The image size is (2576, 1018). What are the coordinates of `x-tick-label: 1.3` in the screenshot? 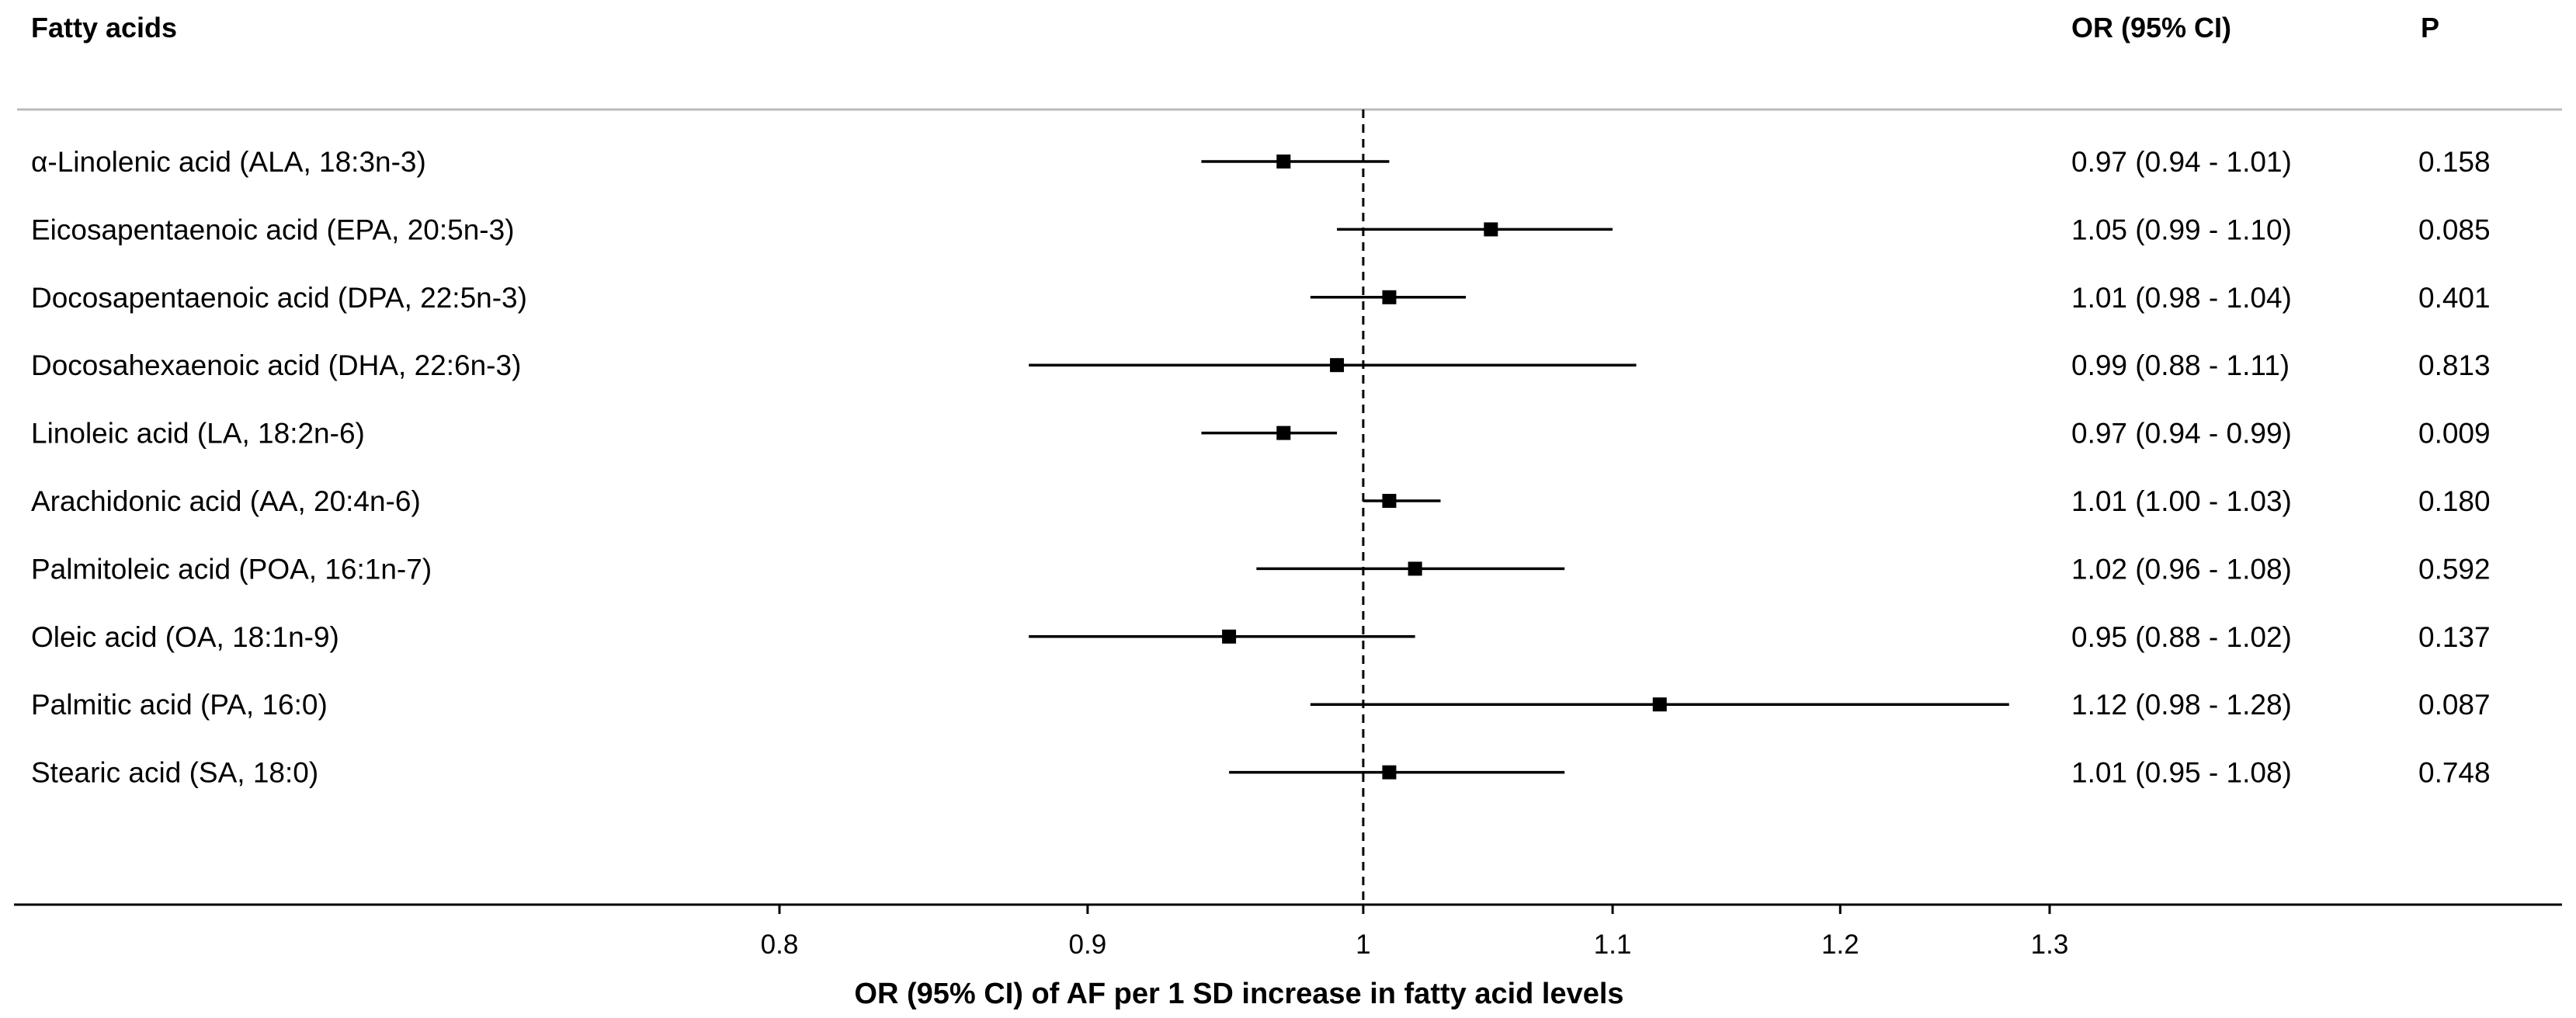 It's located at (2050, 945).